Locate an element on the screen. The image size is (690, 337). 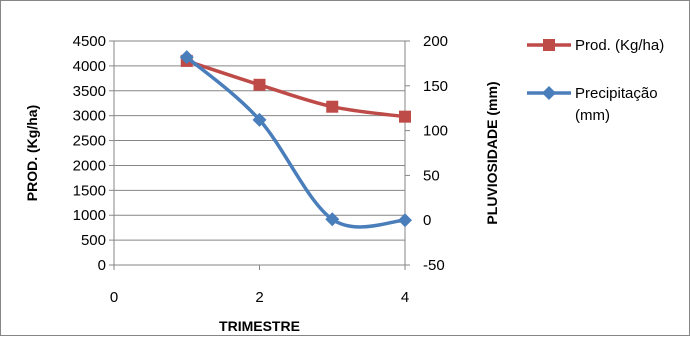
y2-tick-label: 150 is located at coordinates (435, 86).